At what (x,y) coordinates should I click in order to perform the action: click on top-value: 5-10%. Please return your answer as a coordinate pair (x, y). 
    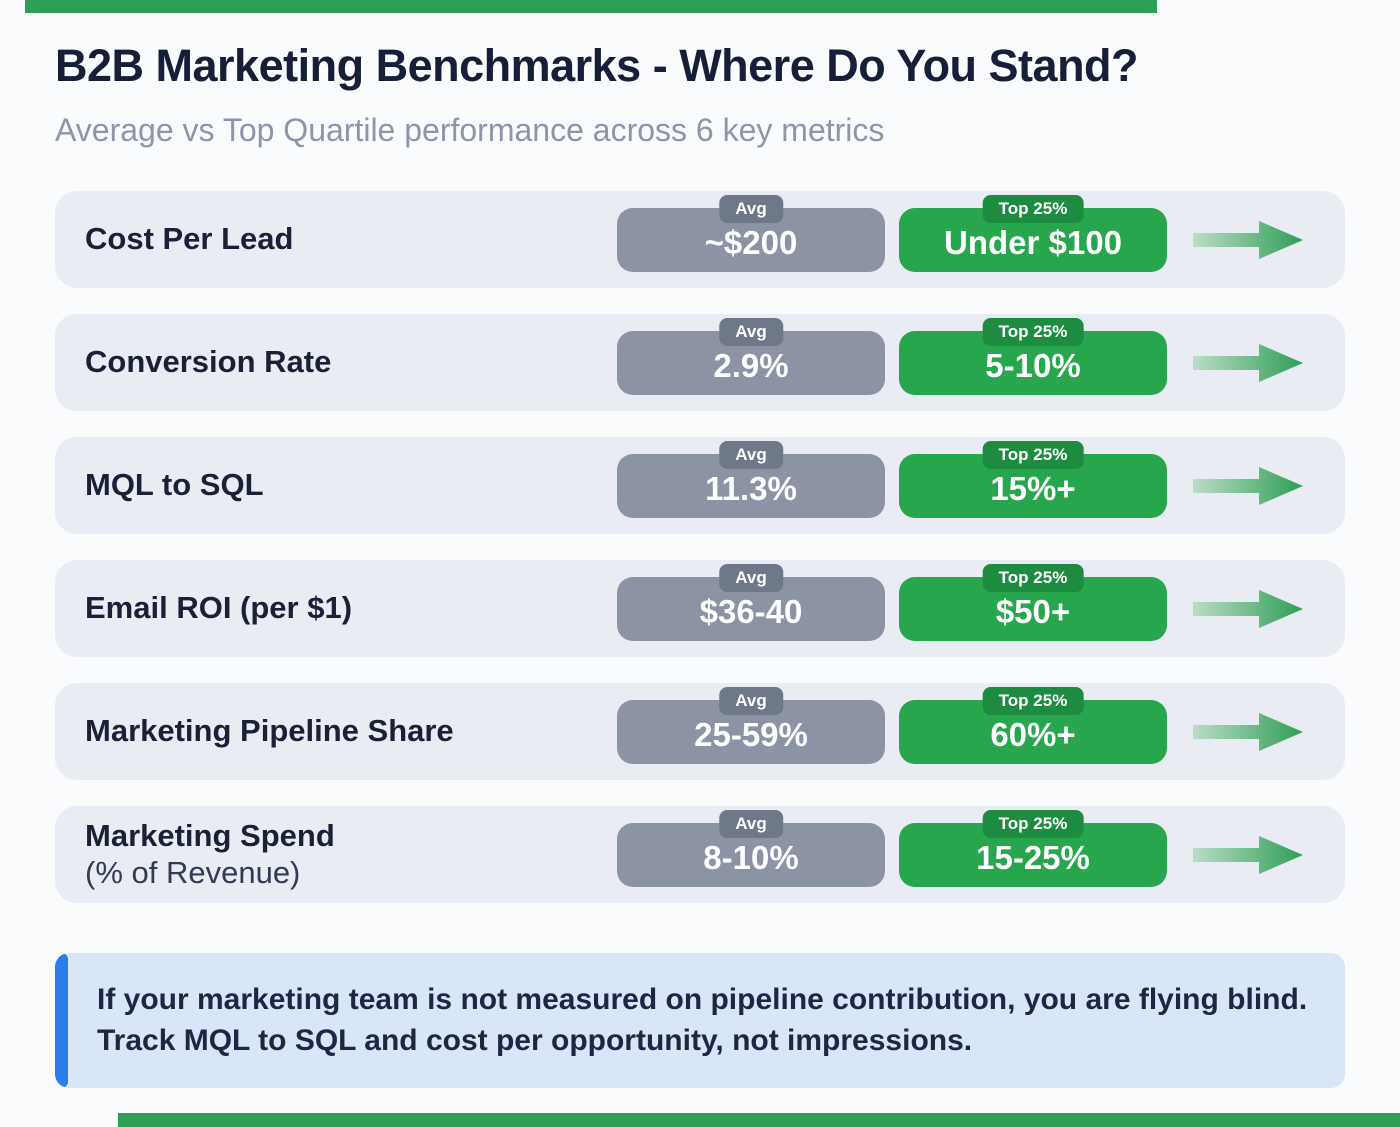
    Looking at the image, I should click on (1033, 365).